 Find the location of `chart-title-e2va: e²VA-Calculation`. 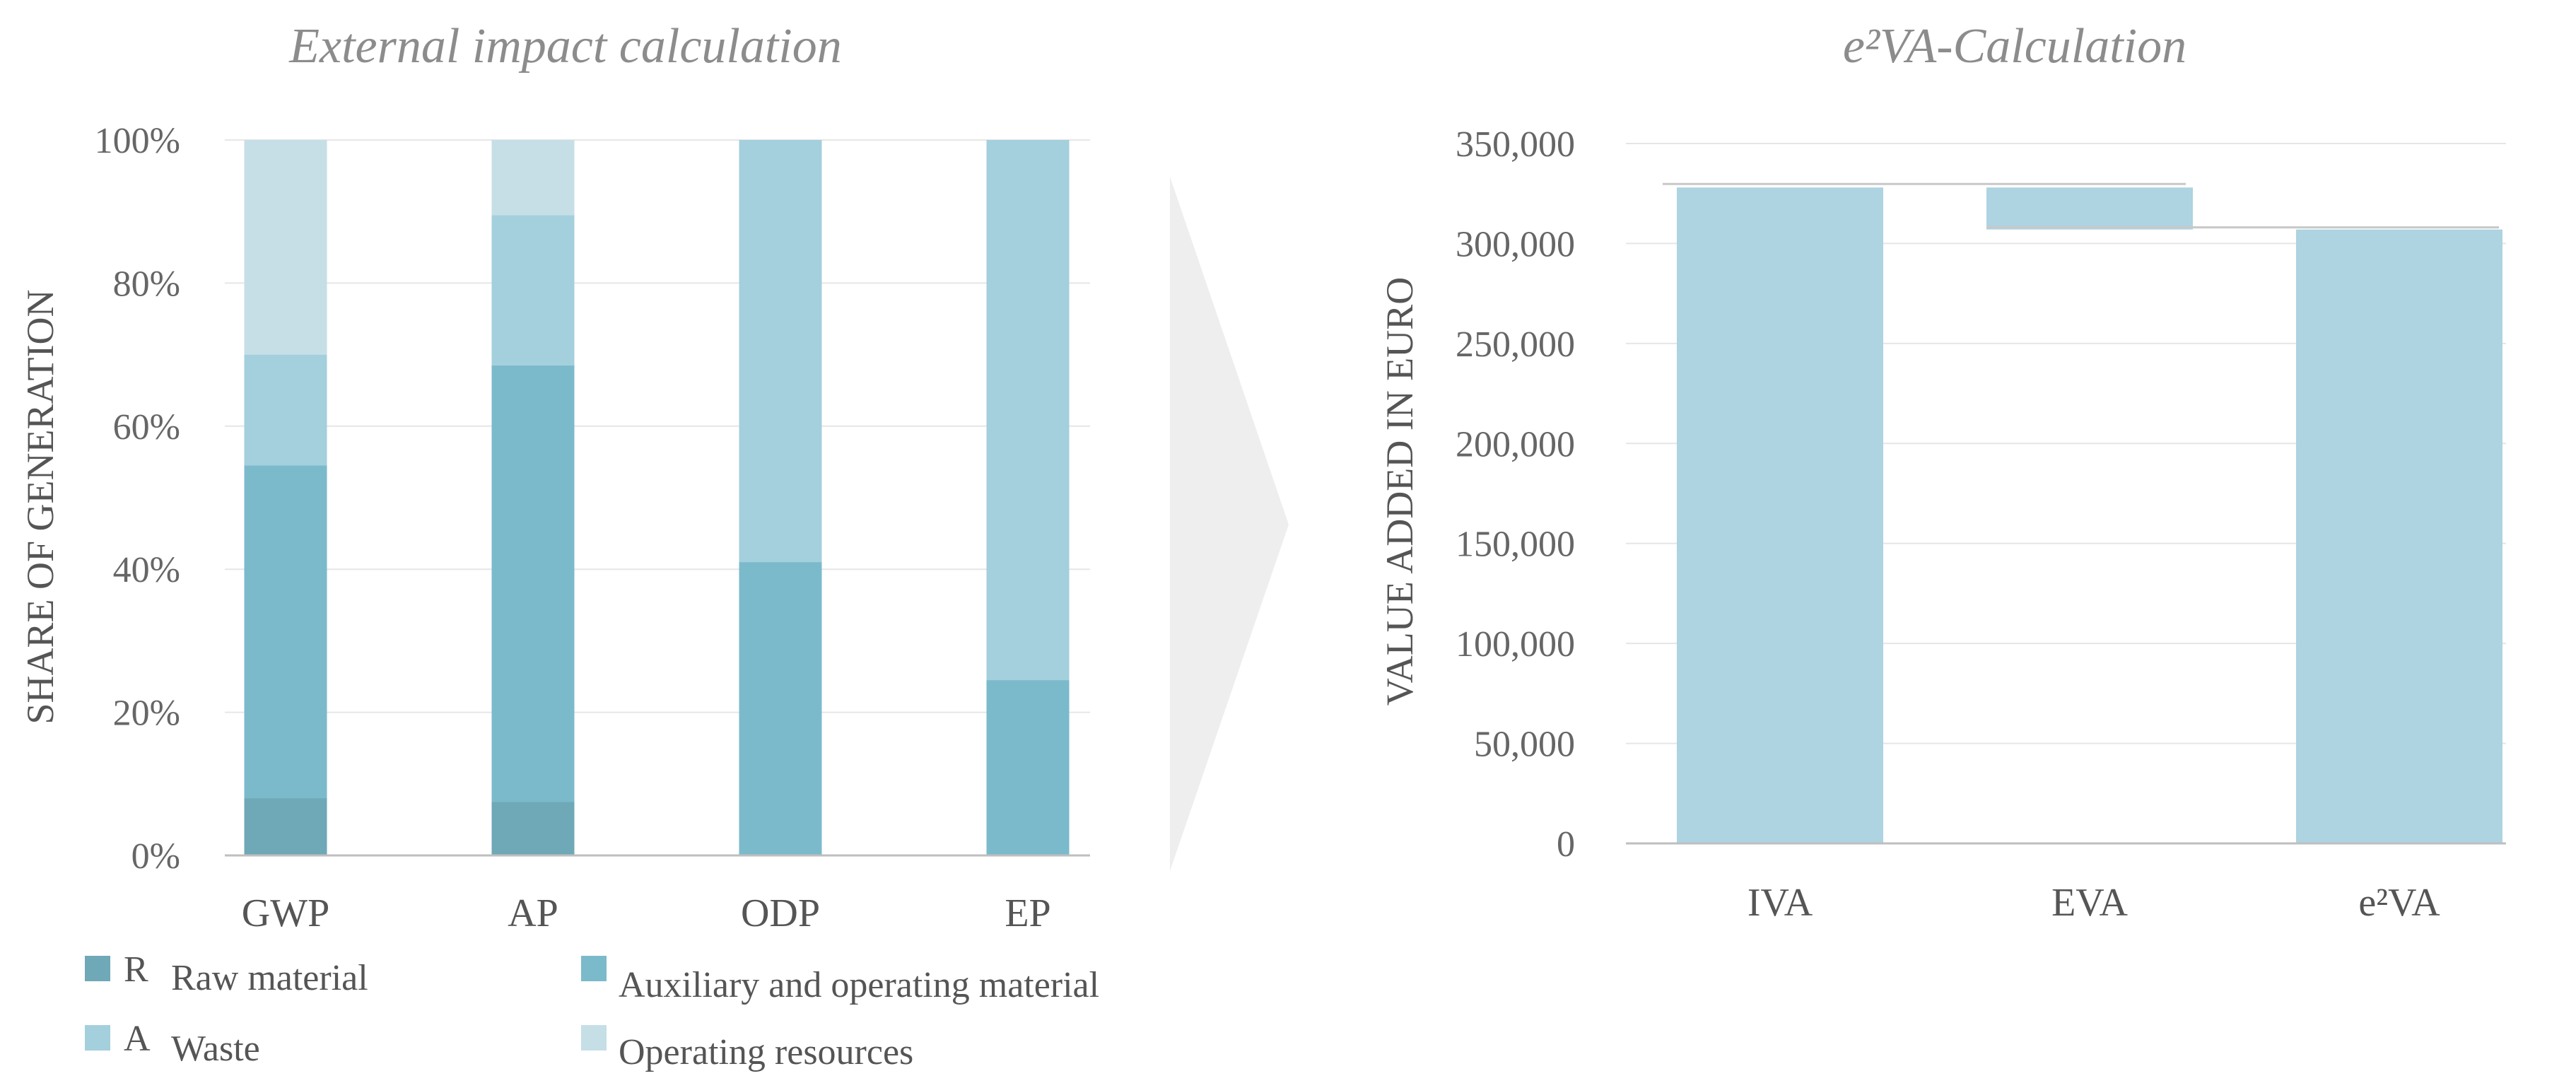

chart-title-e2va: e²VA-Calculation is located at coordinates (2014, 46).